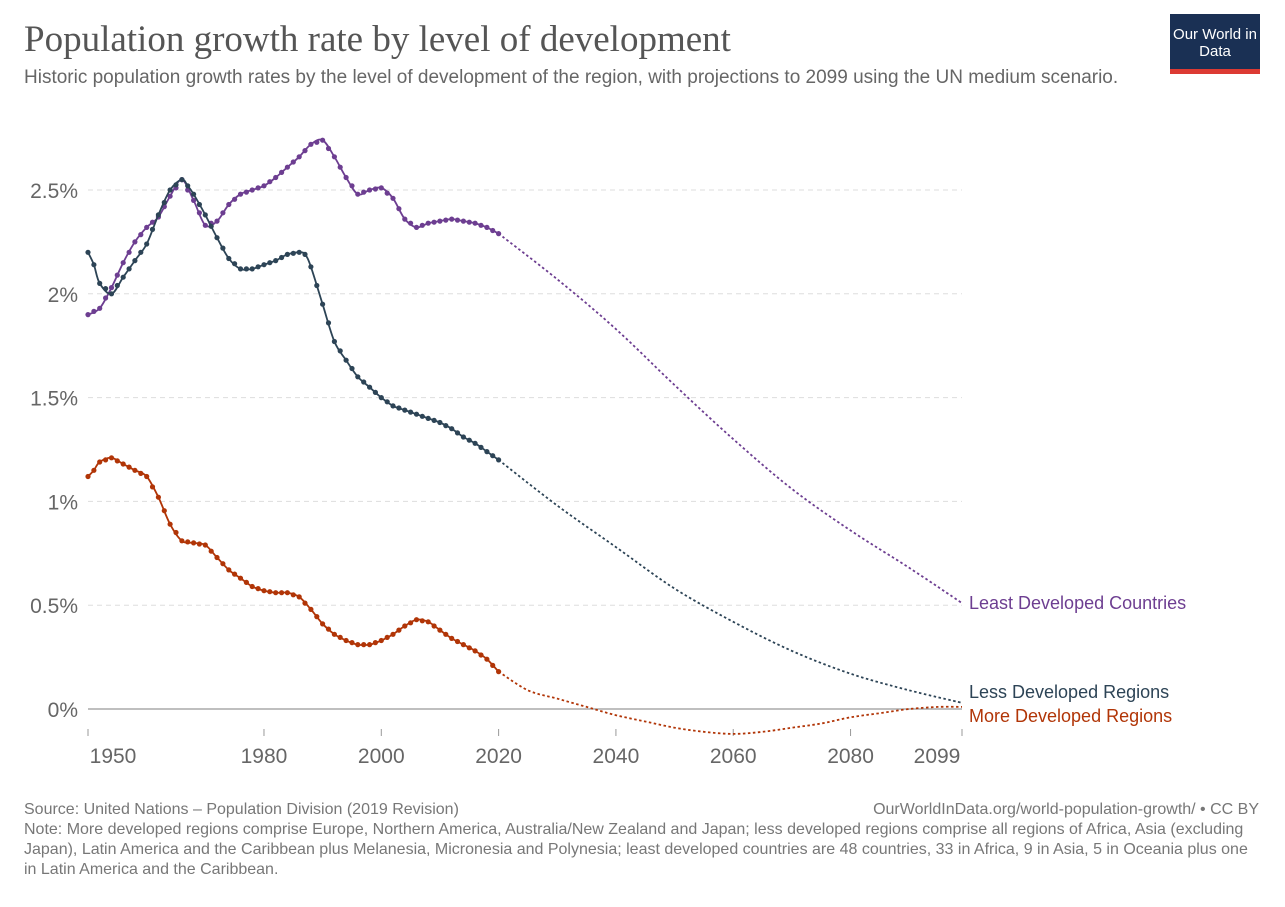 The image size is (1285, 907). What do you see at coordinates (1215, 44) in the screenshot?
I see `owid-logo-icon: Our World in Data` at bounding box center [1215, 44].